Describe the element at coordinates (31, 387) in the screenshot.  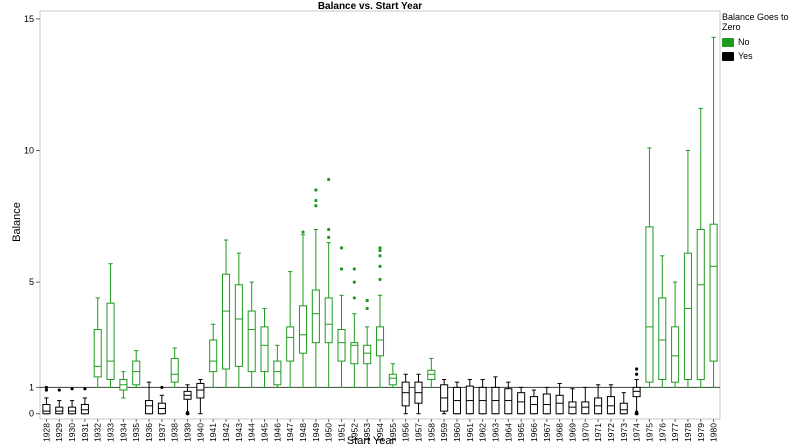
I see `y-tick-label: 1` at that location.